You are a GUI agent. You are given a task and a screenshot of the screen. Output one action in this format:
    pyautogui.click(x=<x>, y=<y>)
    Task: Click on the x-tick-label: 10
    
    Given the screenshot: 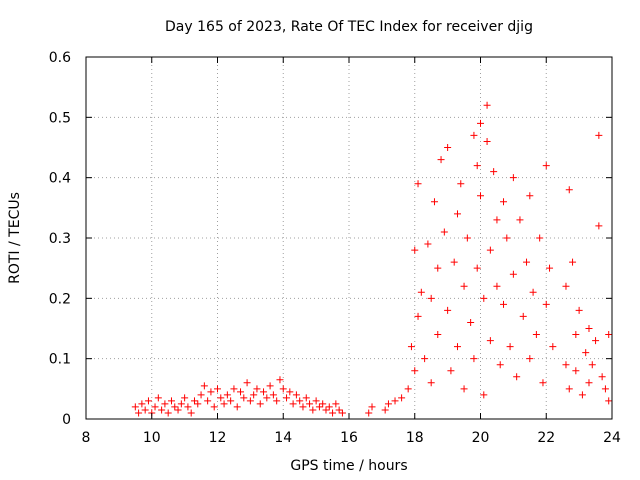 What is the action you would take?
    pyautogui.click(x=152, y=438)
    